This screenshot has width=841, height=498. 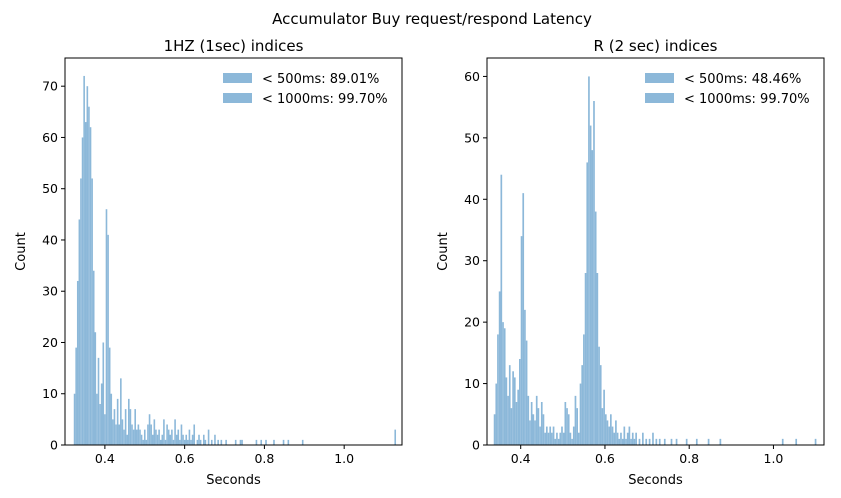 I want to click on x-axis-label-r2sec: Seconds, so click(x=655, y=480).